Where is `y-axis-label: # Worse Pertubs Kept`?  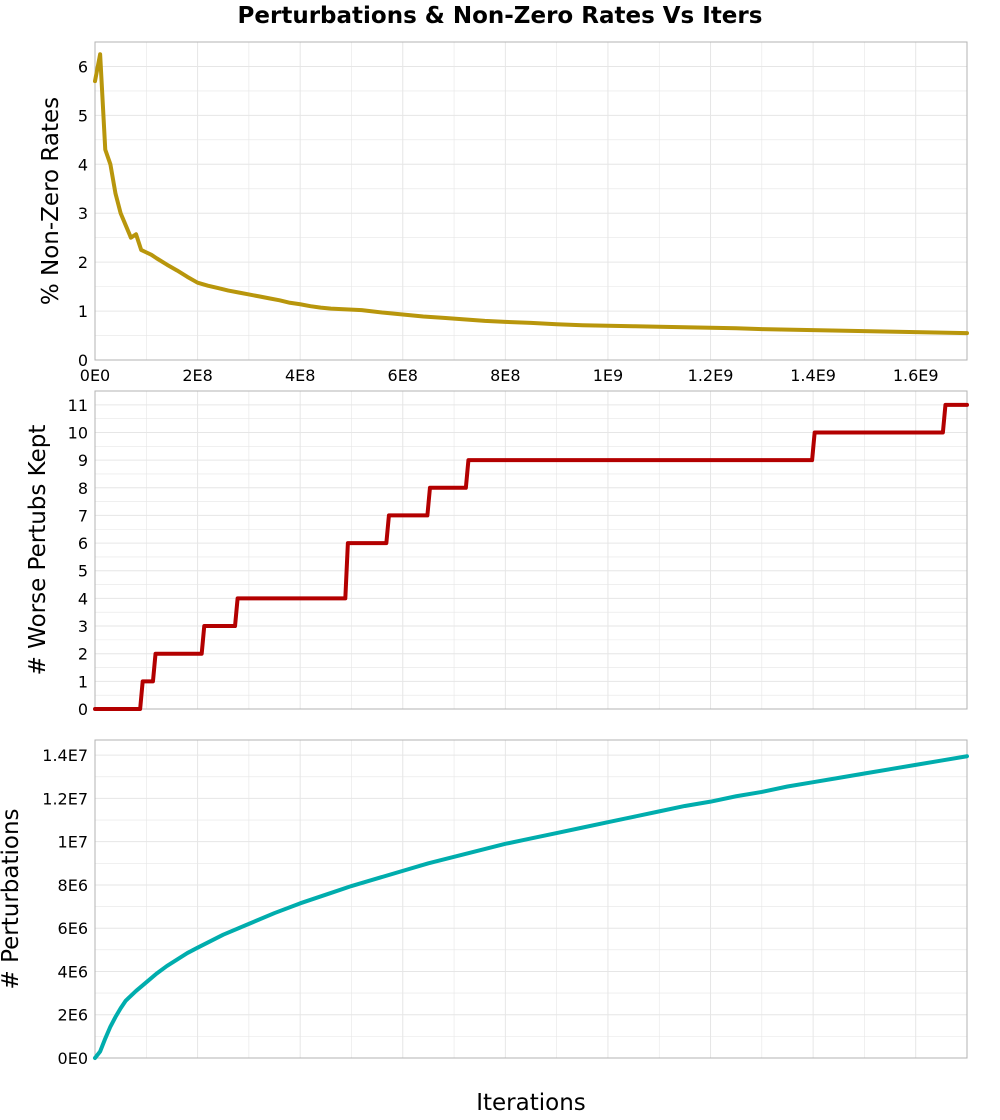
y-axis-label: # Worse Pertubs Kept is located at coordinates (38, 550).